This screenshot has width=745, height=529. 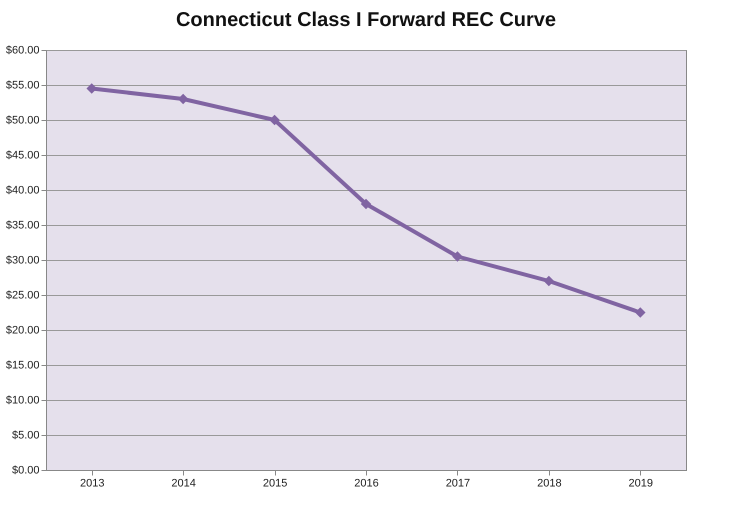 What do you see at coordinates (23, 260) in the screenshot?
I see `y-tick-label: $30.00` at bounding box center [23, 260].